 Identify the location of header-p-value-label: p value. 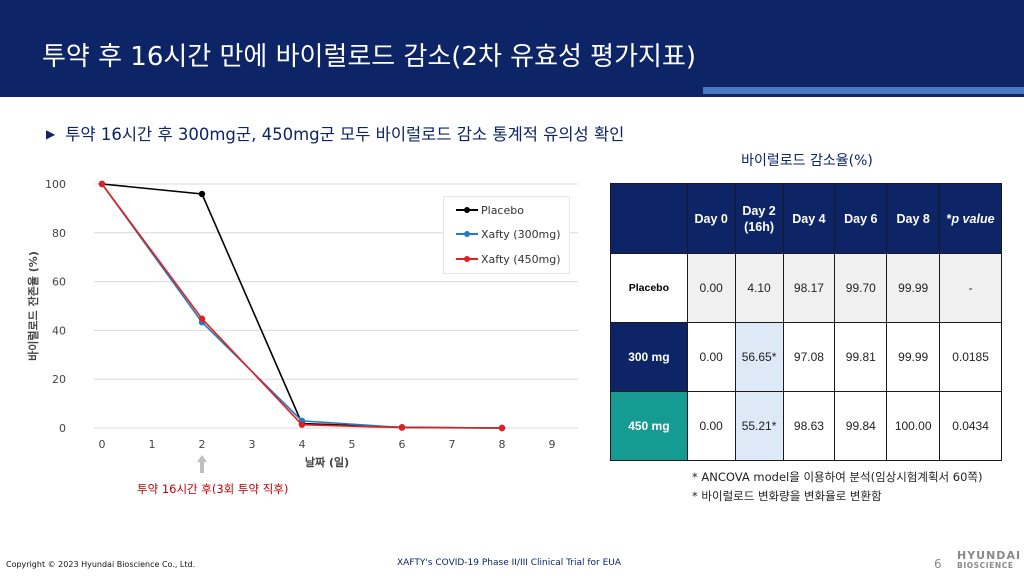
(973, 218).